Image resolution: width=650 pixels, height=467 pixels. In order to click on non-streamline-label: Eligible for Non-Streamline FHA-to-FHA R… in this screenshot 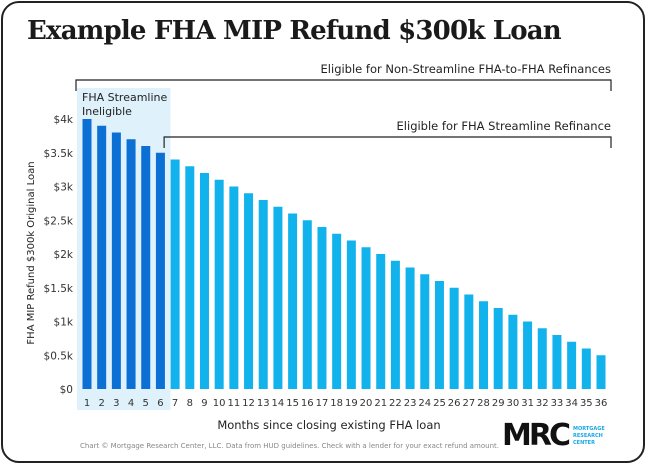, I will do `click(466, 69)`.